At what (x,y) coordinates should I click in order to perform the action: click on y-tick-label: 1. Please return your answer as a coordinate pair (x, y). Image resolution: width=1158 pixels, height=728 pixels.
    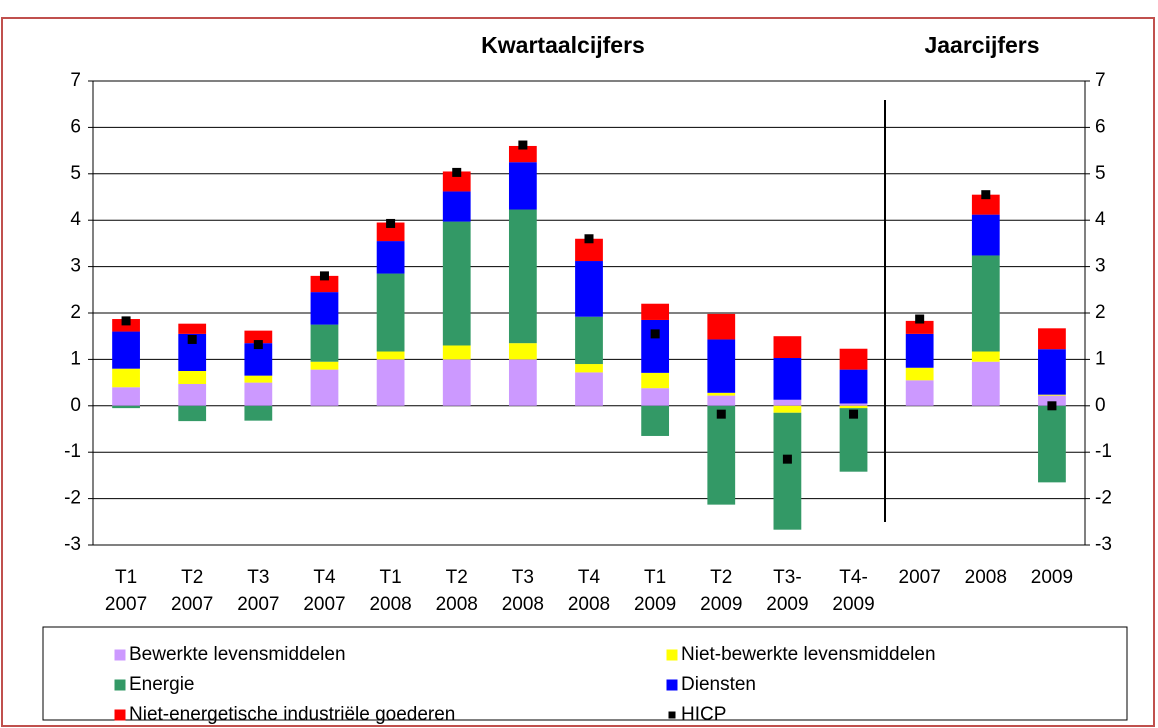
    Looking at the image, I should click on (75, 358).